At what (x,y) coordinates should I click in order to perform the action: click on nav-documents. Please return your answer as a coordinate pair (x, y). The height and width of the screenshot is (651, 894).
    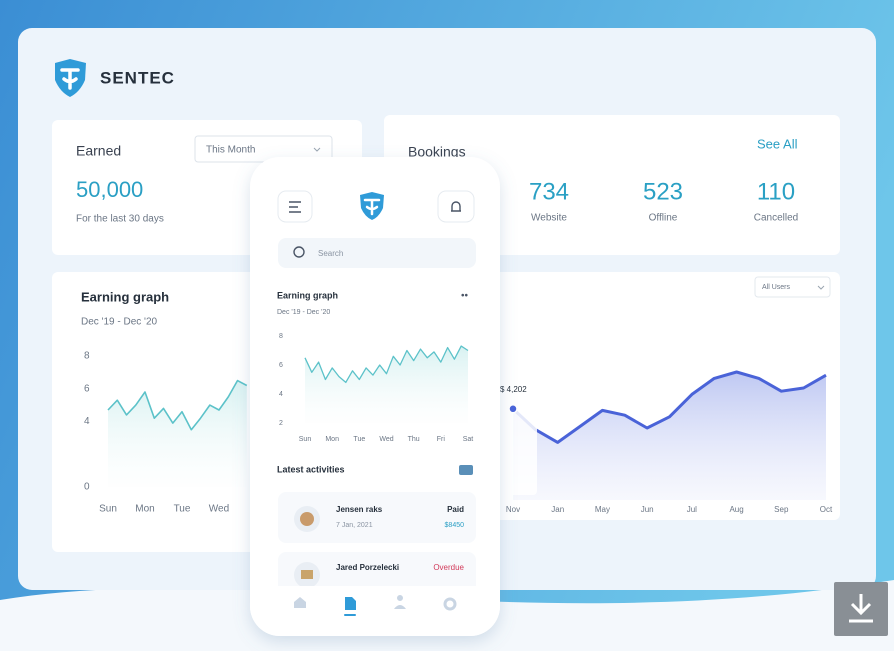
    Looking at the image, I should click on (350, 603).